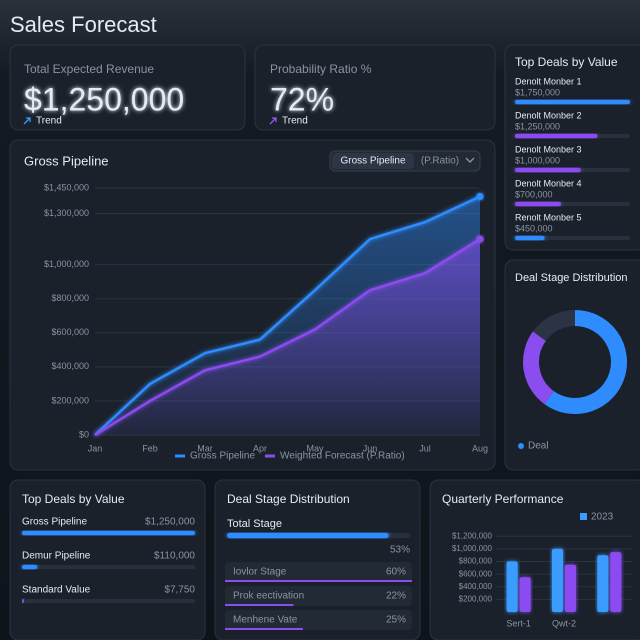 The width and height of the screenshot is (640, 640). Describe the element at coordinates (518, 623) in the screenshot. I see `x-tick-label: Sert-1` at that location.